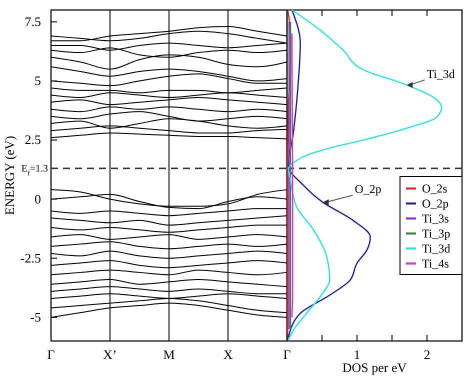 This screenshot has height=379, width=474. I want to click on y-tick-label: 2.5, so click(32, 140).